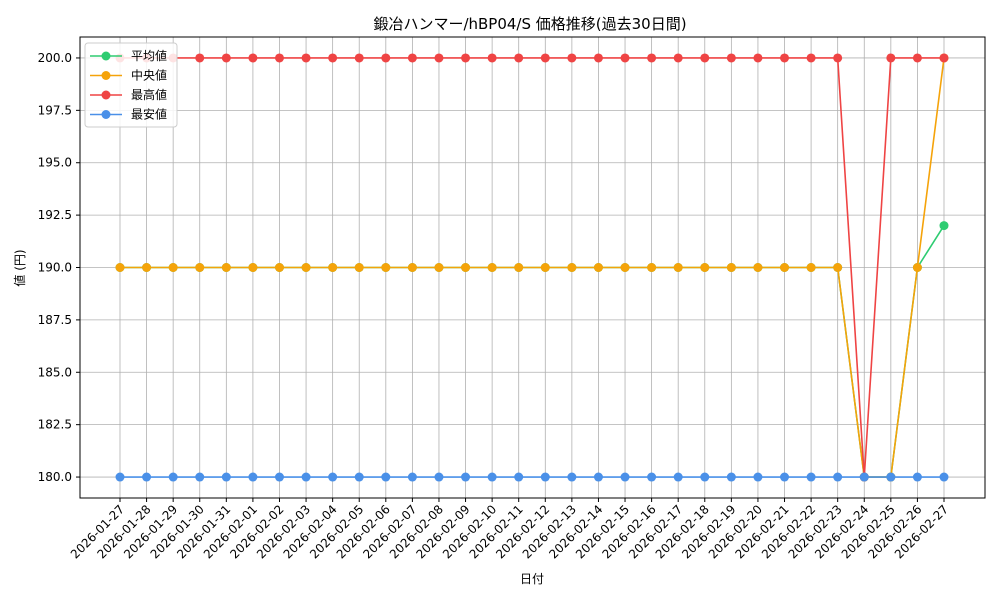  What do you see at coordinates (55, 110) in the screenshot?
I see `y-tick-label: 197.5` at bounding box center [55, 110].